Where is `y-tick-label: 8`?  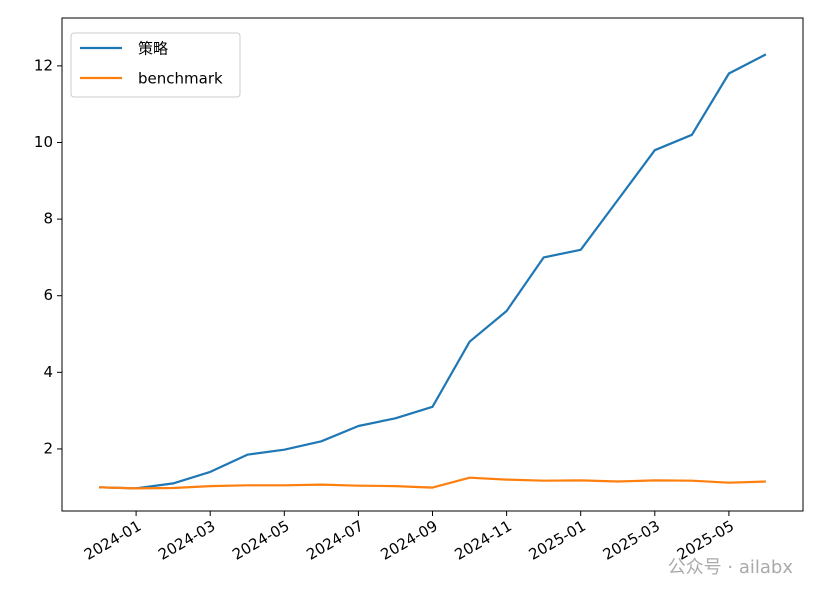
y-tick-label: 8 is located at coordinates (48, 219).